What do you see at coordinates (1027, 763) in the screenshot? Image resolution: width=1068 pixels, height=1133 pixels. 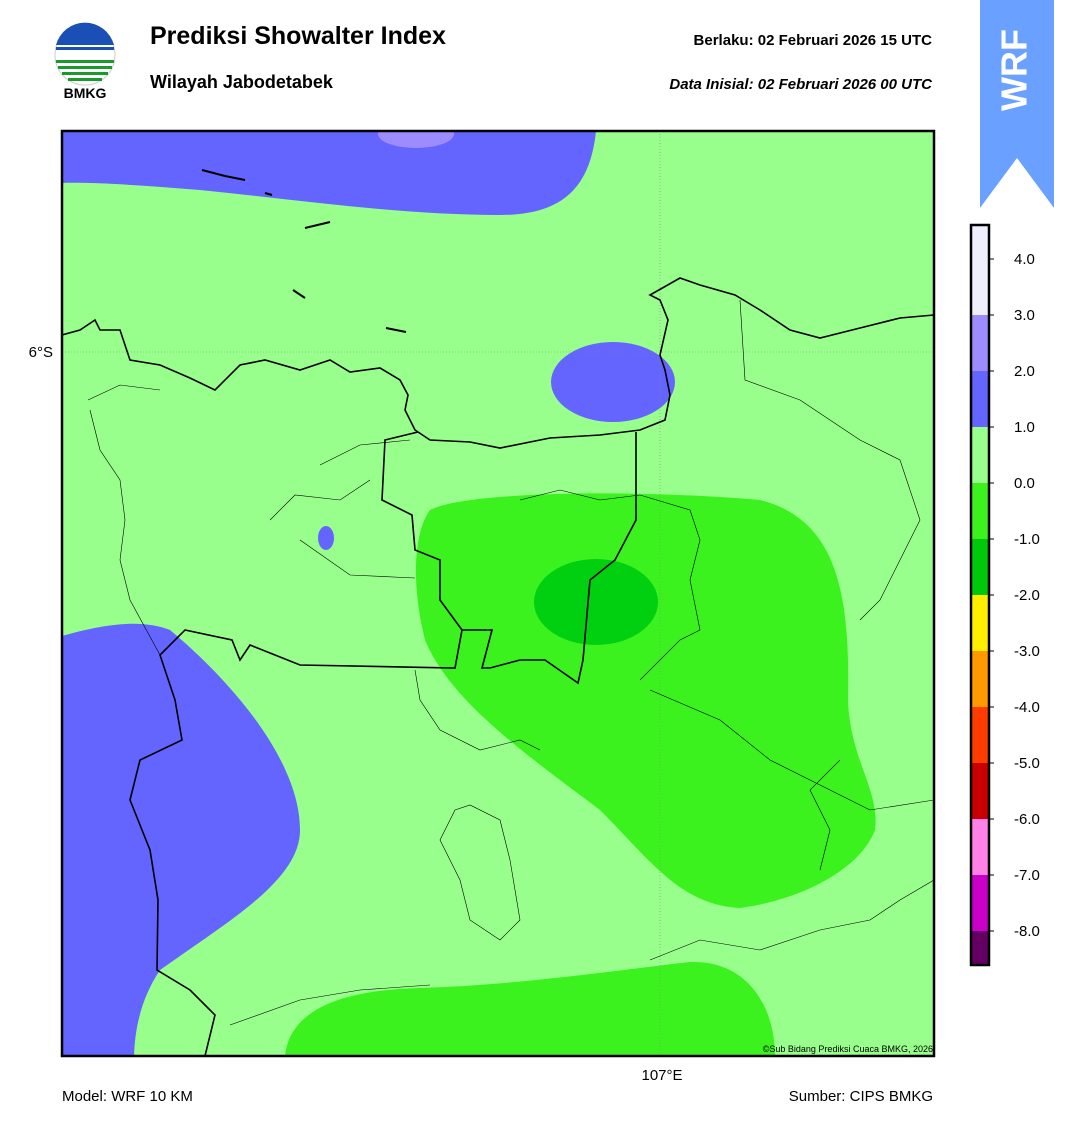 I see `colorbar-label: -5.0` at bounding box center [1027, 763].